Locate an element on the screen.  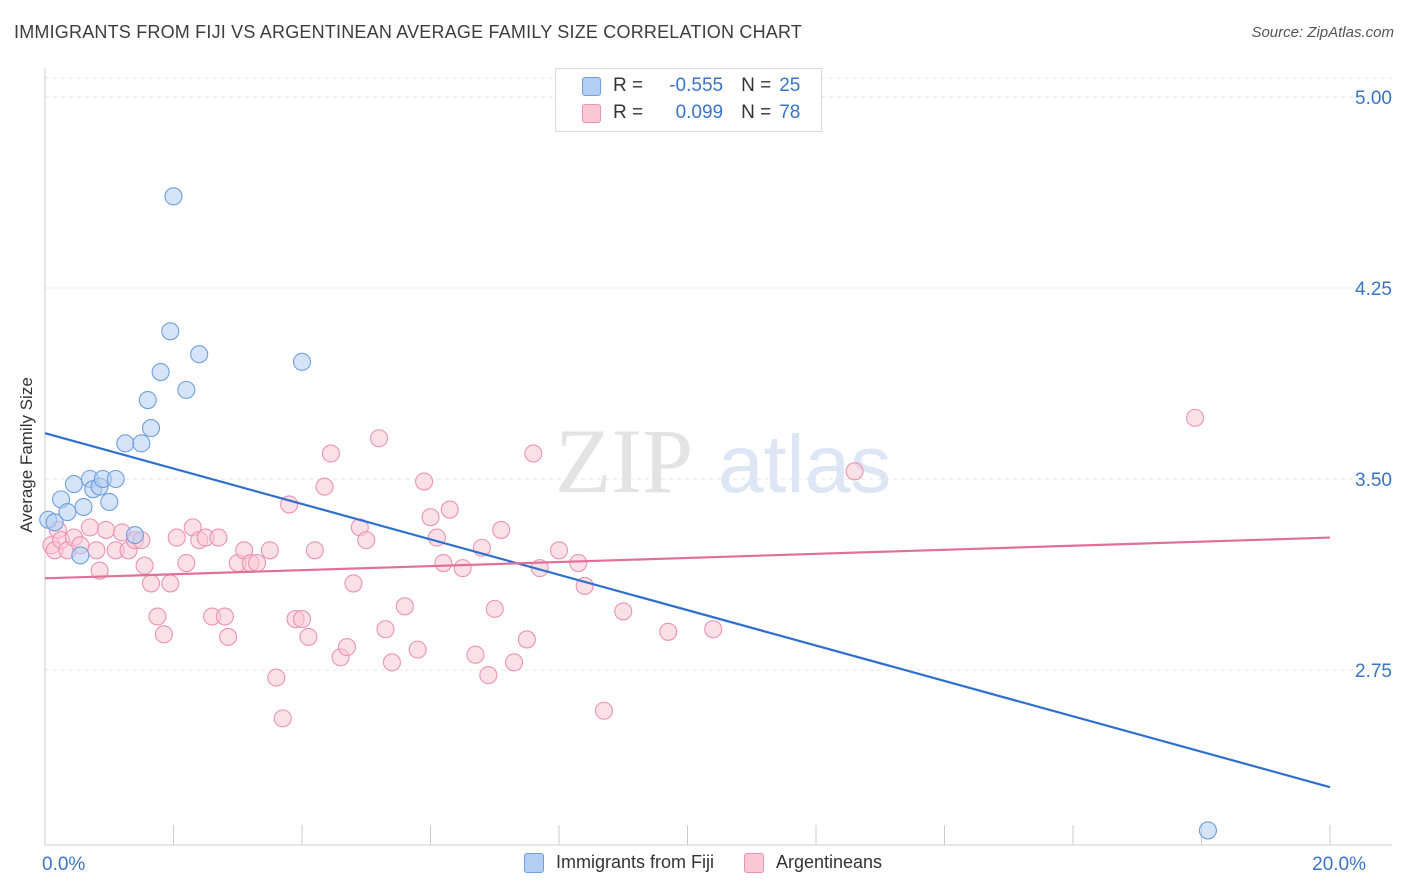
series-legend: Immigrants from Fiji Argentineans is located at coordinates (703, 862).